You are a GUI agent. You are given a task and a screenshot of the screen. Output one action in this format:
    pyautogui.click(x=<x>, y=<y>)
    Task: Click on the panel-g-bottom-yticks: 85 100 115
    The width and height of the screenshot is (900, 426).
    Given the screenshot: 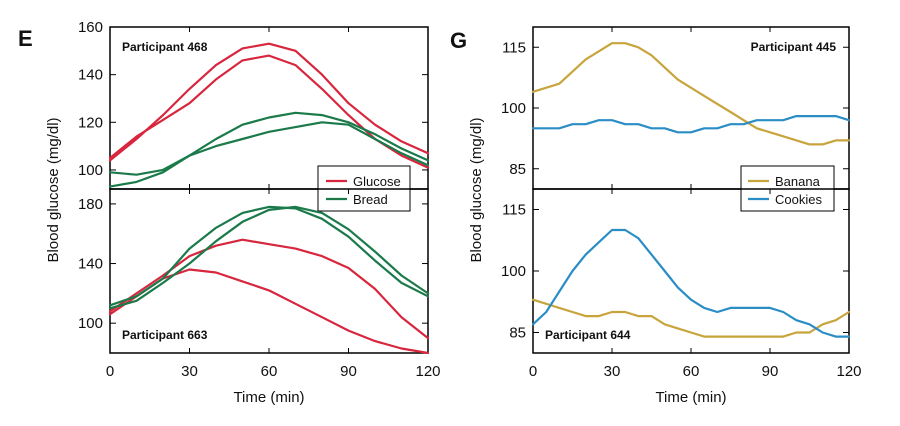 What is the action you would take?
    pyautogui.click(x=675, y=271)
    